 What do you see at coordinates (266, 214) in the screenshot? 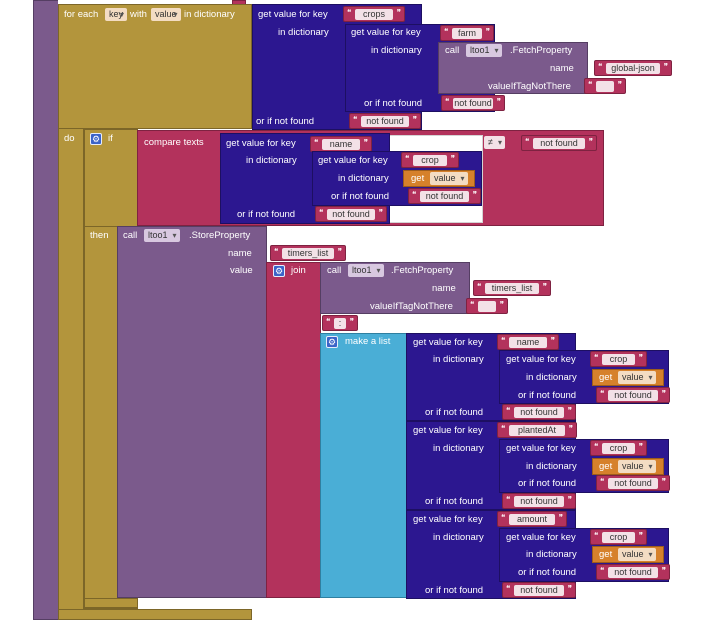
I see `gv-or-if-not-found-3: or if not found` at bounding box center [266, 214].